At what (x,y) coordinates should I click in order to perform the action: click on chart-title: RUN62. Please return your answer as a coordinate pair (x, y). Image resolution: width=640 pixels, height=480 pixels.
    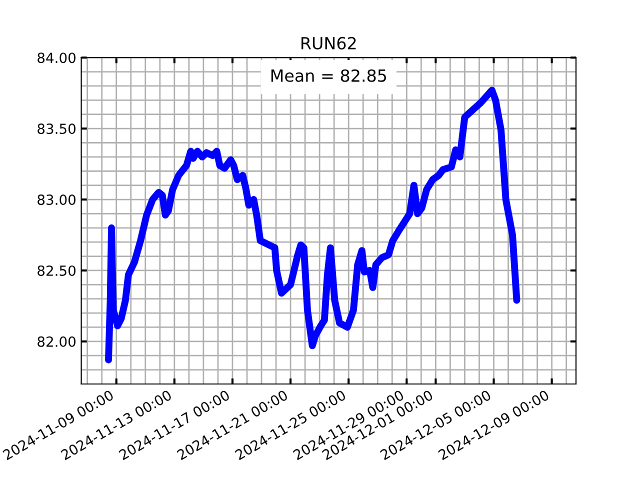
    Looking at the image, I should click on (329, 43).